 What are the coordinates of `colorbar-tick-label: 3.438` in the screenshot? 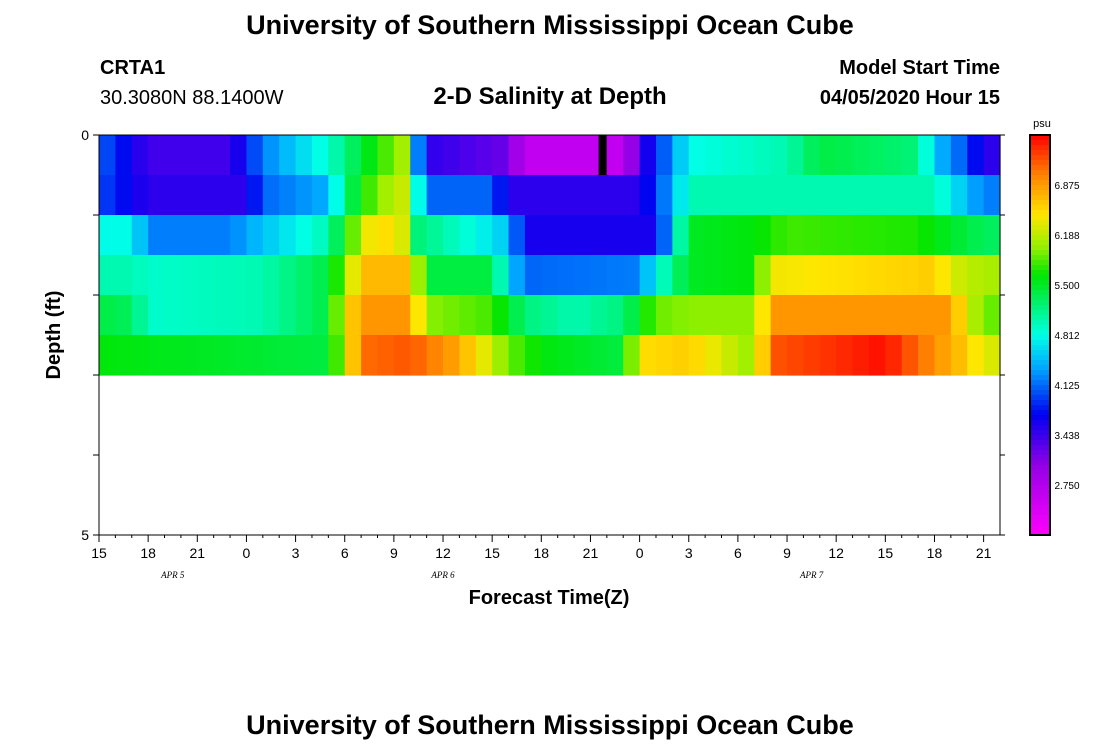 It's located at (1066, 436).